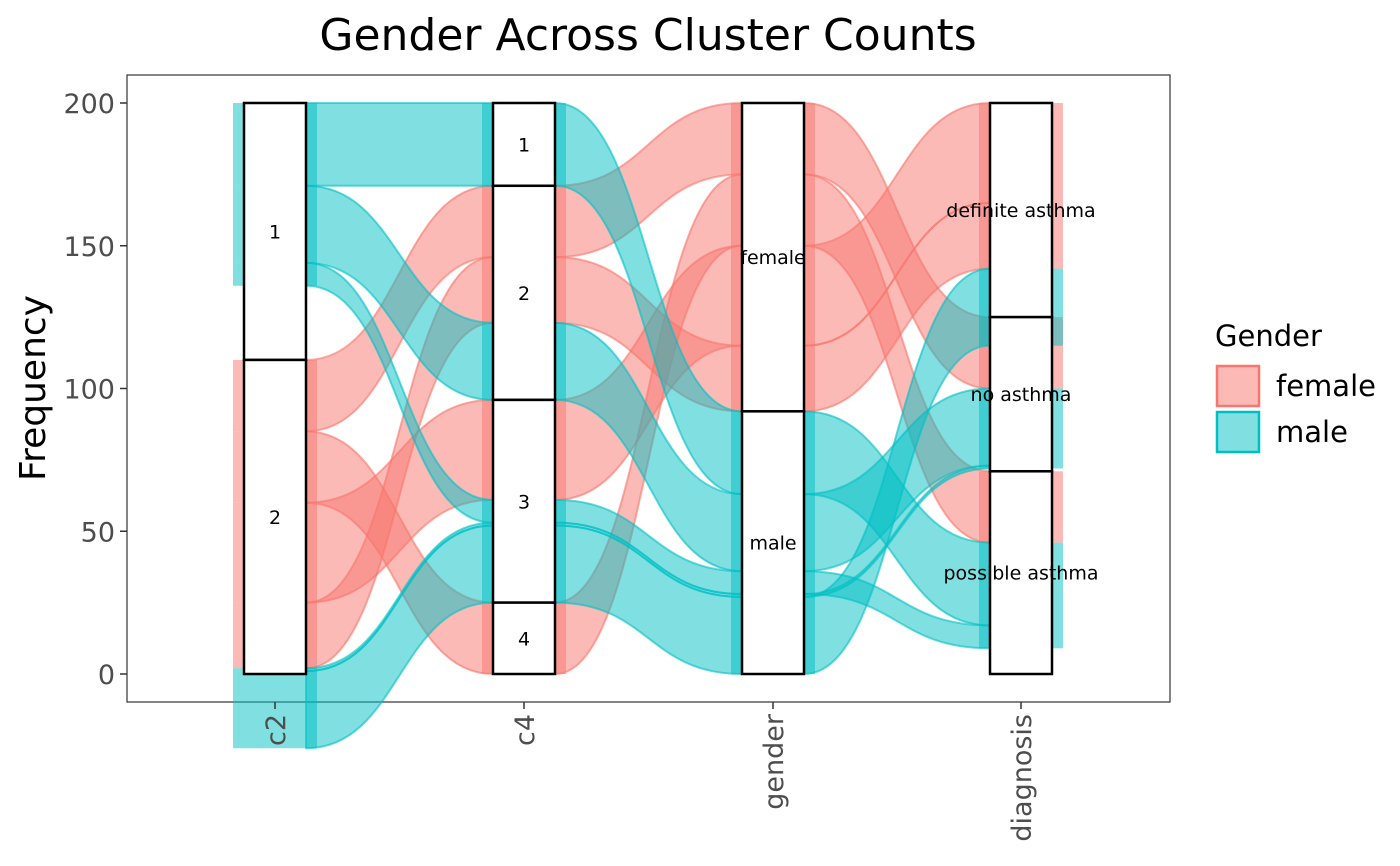  What do you see at coordinates (1326, 386) in the screenshot?
I see `legend-label-female: female` at bounding box center [1326, 386].